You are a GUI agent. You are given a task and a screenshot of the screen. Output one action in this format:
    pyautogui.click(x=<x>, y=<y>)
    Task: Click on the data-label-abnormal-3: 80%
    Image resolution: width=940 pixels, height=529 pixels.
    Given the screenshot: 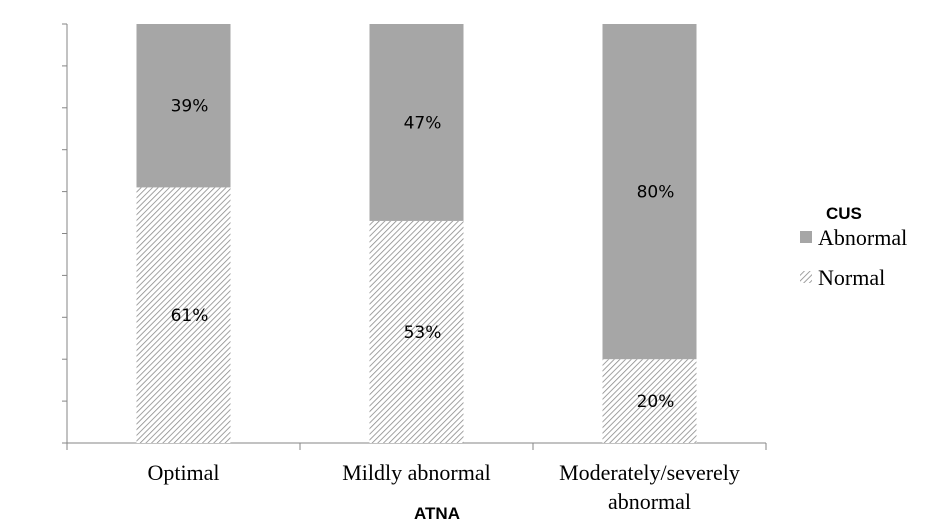 What is the action you would take?
    pyautogui.click(x=656, y=193)
    